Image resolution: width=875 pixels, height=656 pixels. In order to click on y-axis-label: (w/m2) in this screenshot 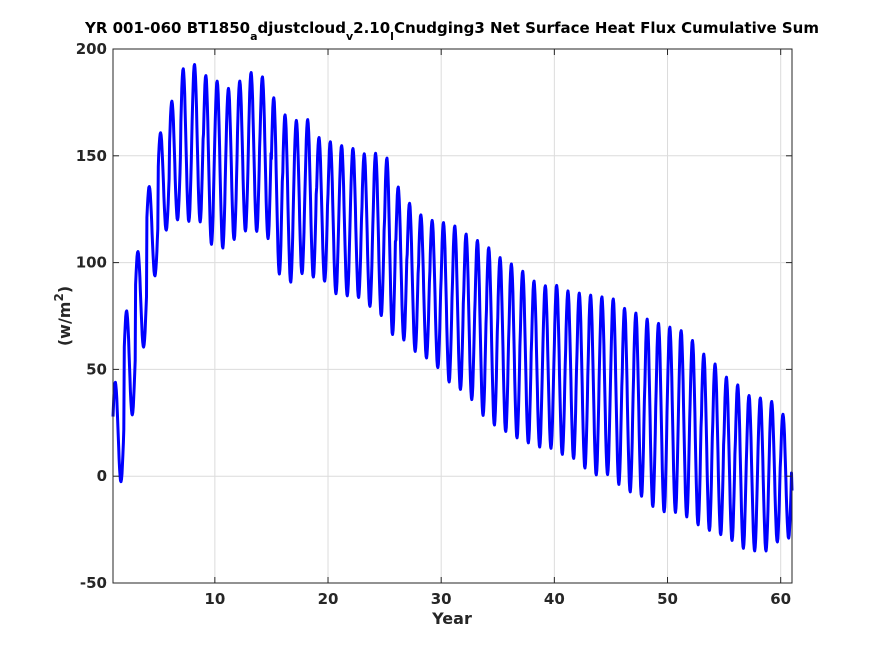, I will do `click(63, 316)`.